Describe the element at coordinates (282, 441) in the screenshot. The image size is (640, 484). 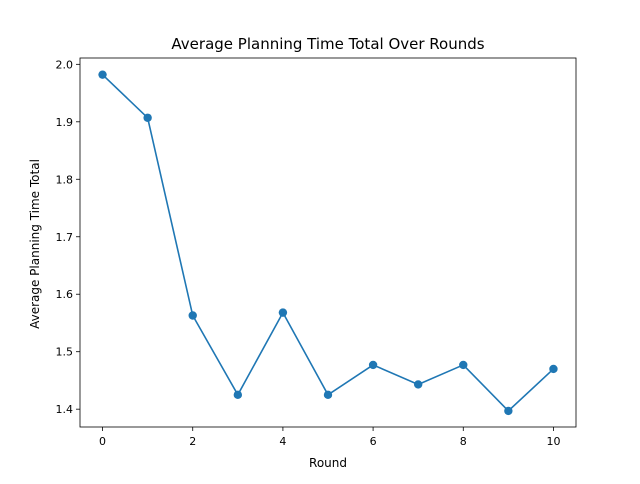
I see `x-tick-label: 4` at that location.